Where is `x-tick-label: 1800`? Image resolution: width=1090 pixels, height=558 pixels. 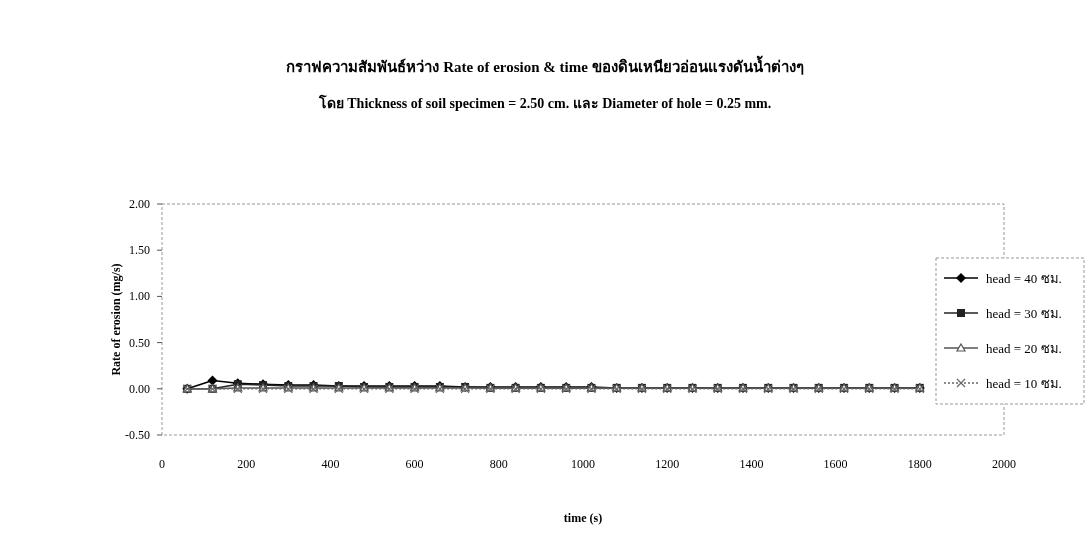 x-tick-label: 1800 is located at coordinates (919, 464).